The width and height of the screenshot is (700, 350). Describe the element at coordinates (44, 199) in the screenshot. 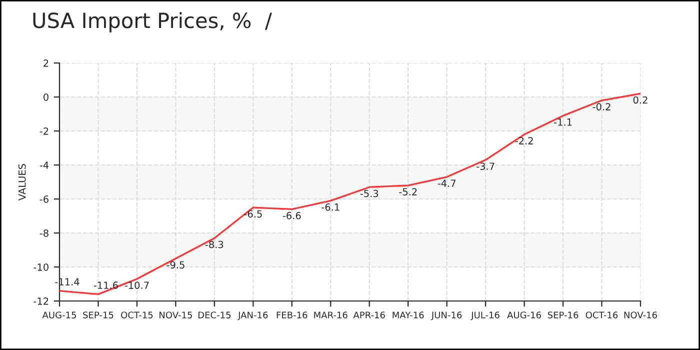

I see `y-tick-label: -6` at that location.